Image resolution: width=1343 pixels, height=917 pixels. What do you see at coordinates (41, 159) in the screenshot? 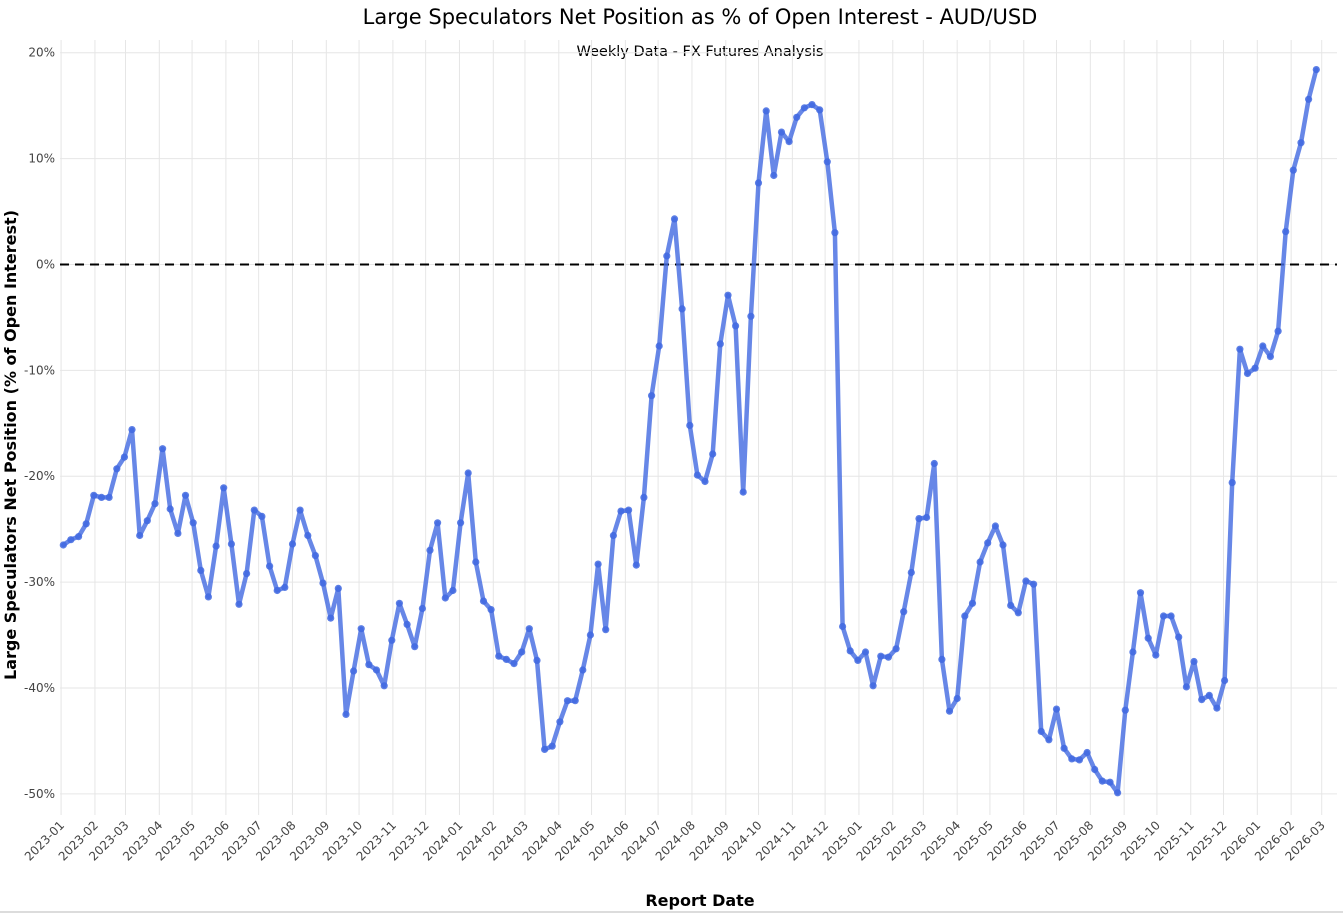
I see `y-tick-label: 10%` at bounding box center [41, 159].